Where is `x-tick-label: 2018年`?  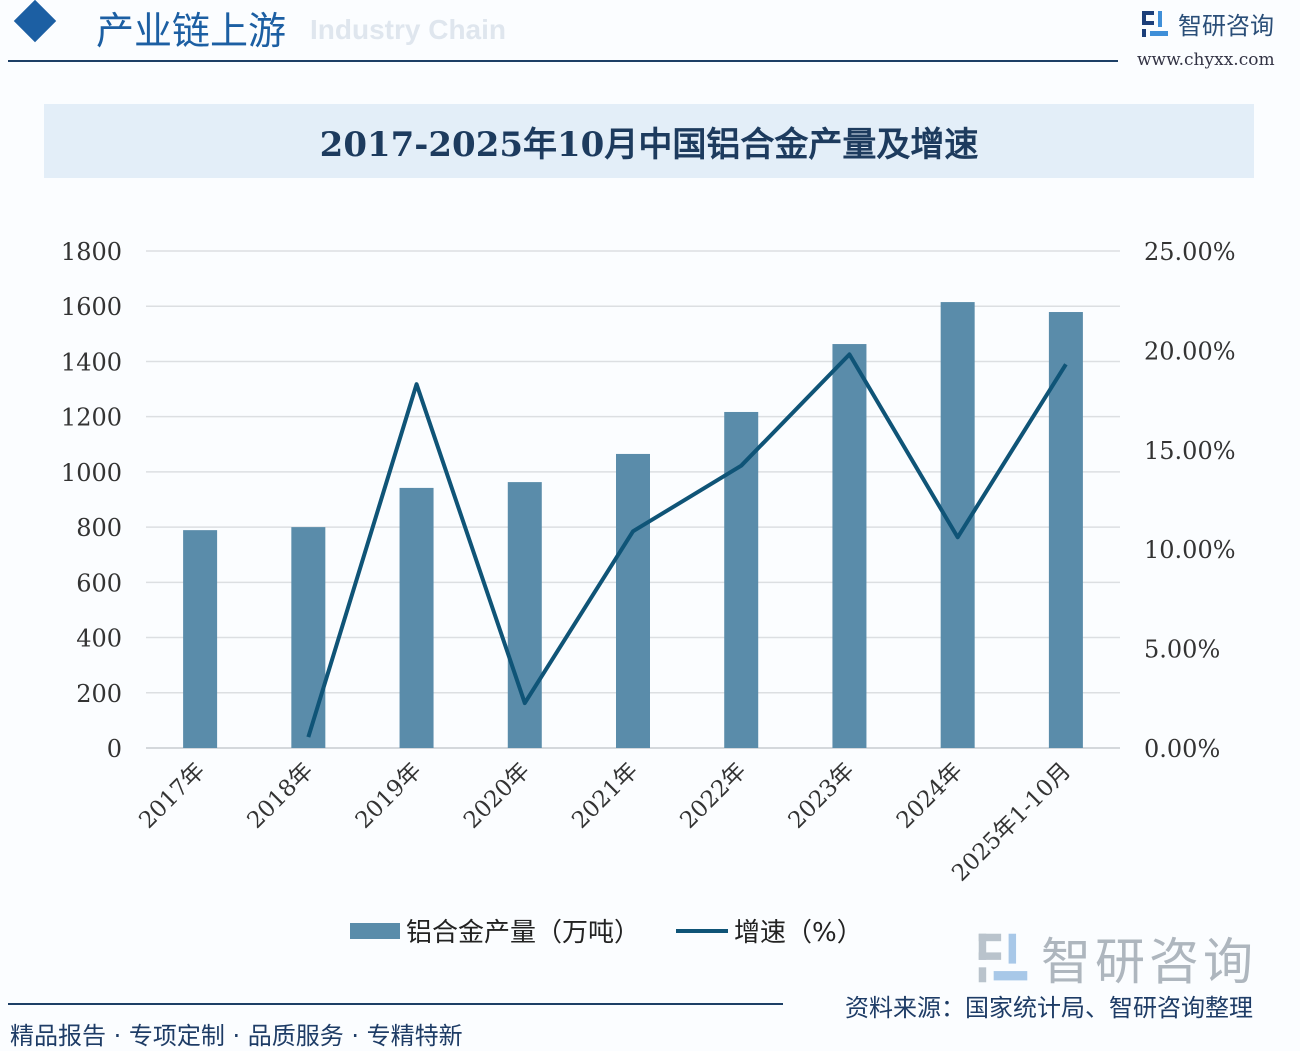
x-tick-label: 2018年 is located at coordinates (281, 796).